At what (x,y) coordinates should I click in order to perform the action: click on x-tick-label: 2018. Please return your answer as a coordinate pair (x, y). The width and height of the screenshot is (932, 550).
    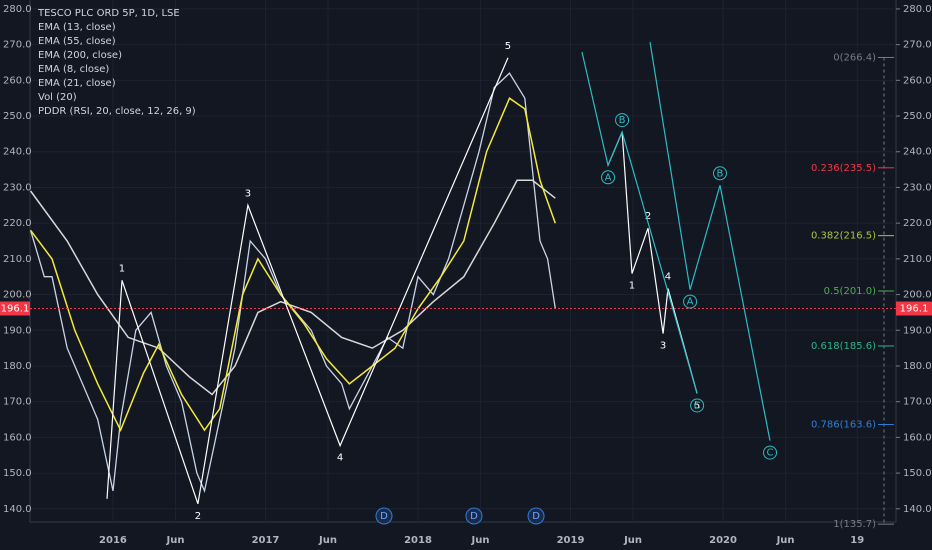
    Looking at the image, I should click on (418, 540).